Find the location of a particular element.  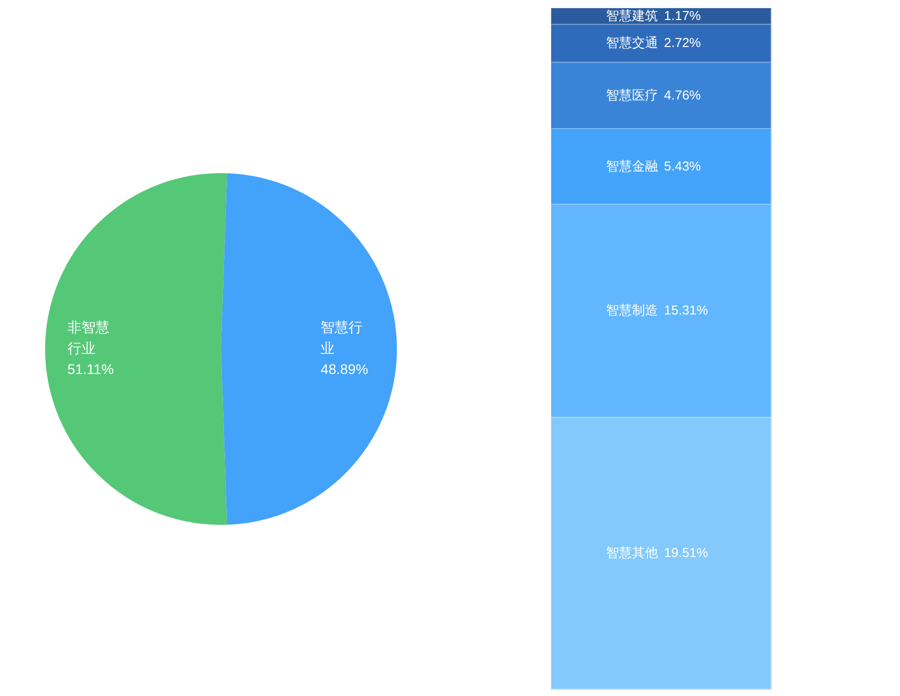

series-label: 智慧建筑 is located at coordinates (632, 16).